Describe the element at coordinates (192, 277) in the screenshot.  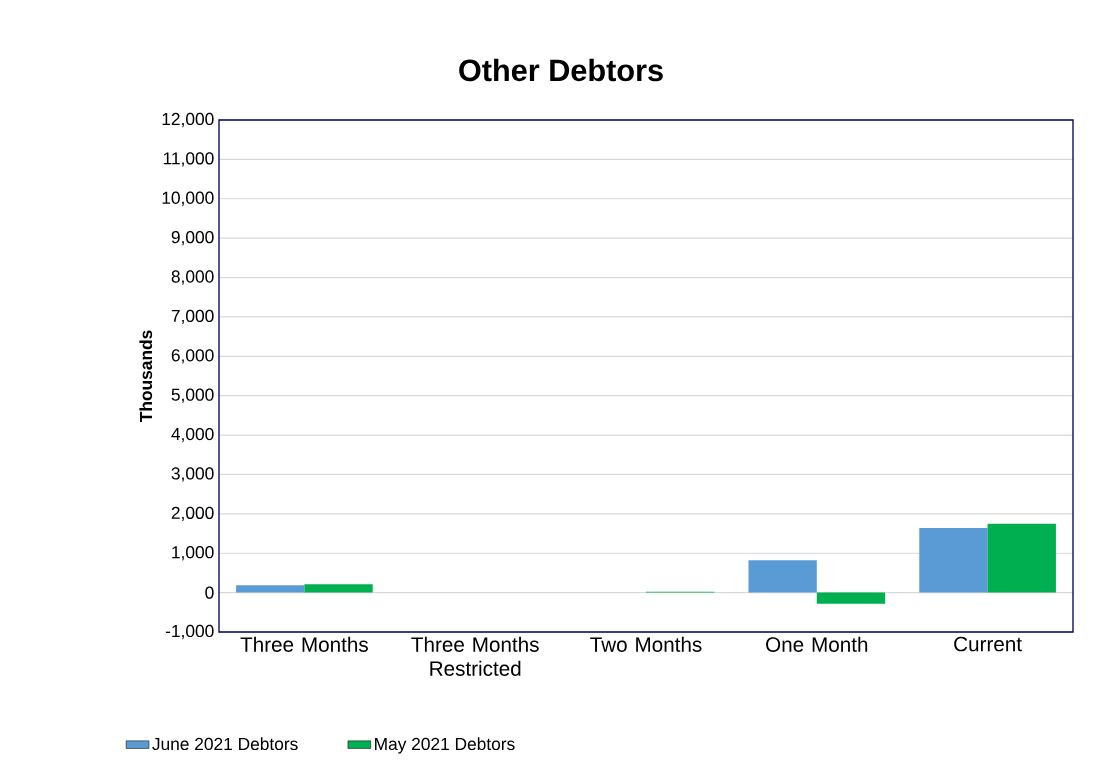
I see `y-tick-label: 8,000` at that location.